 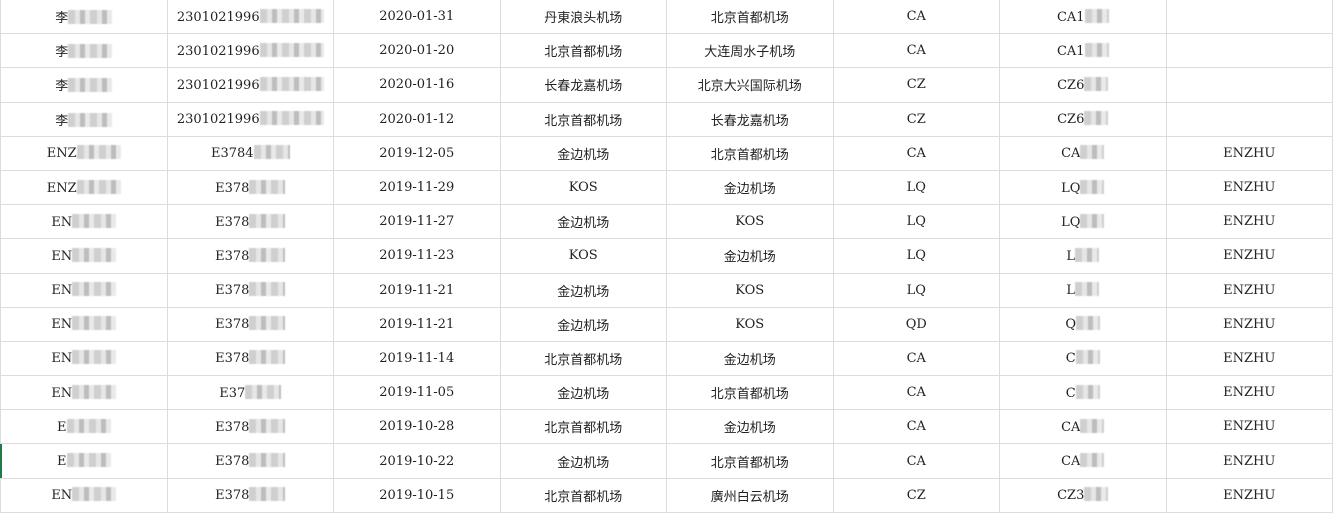 What do you see at coordinates (250, 393) in the screenshot?
I see `id-cell: E37` at bounding box center [250, 393].